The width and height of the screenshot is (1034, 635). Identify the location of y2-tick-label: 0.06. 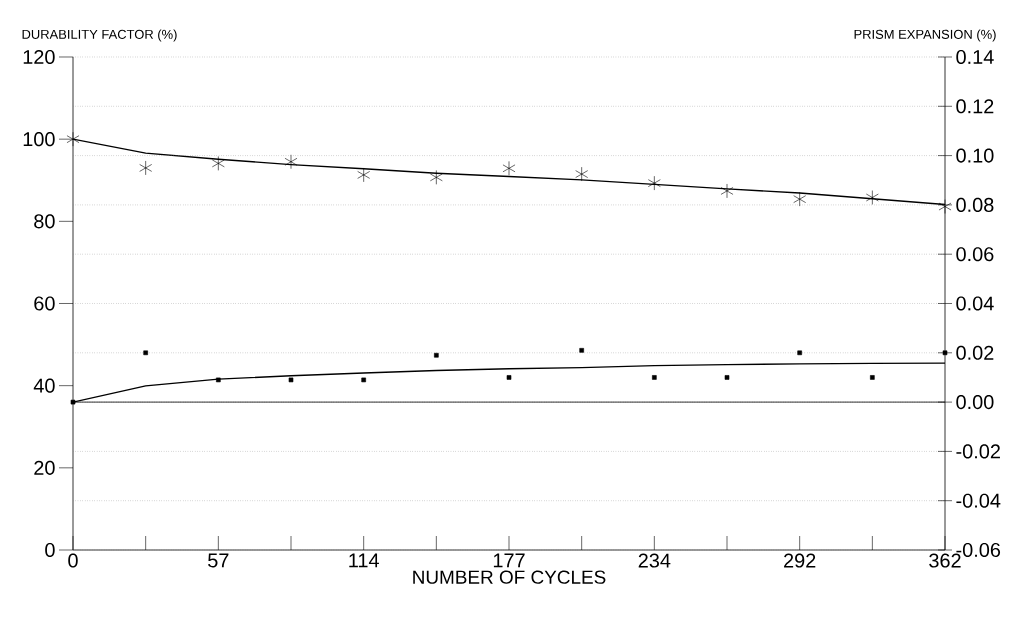
(975, 254).